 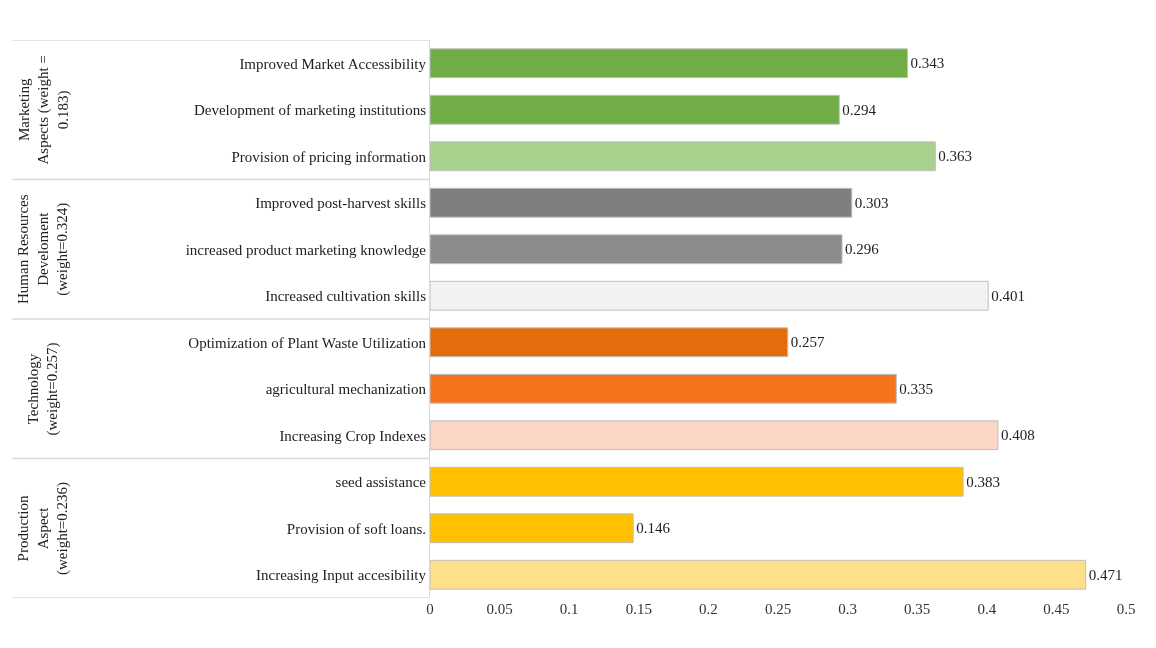 What do you see at coordinates (310, 110) in the screenshot?
I see `y-tick-label: Development of marketing institutions` at bounding box center [310, 110].